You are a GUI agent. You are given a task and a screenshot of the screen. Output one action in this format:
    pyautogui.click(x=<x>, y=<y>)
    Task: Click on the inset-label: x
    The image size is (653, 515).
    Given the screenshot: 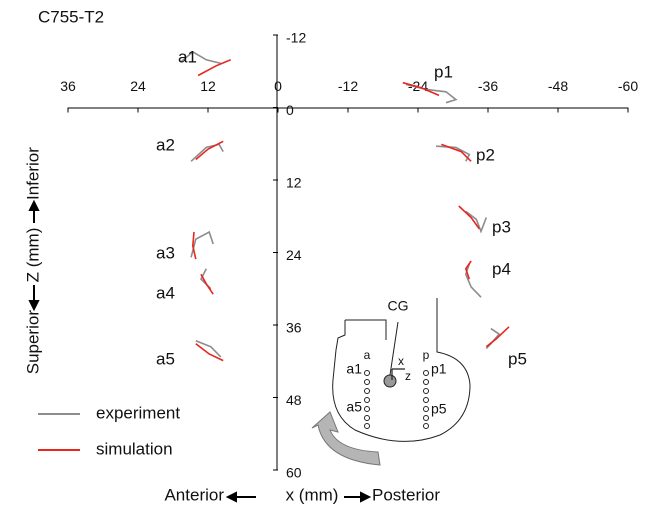 What is the action you would take?
    pyautogui.click(x=401, y=361)
    